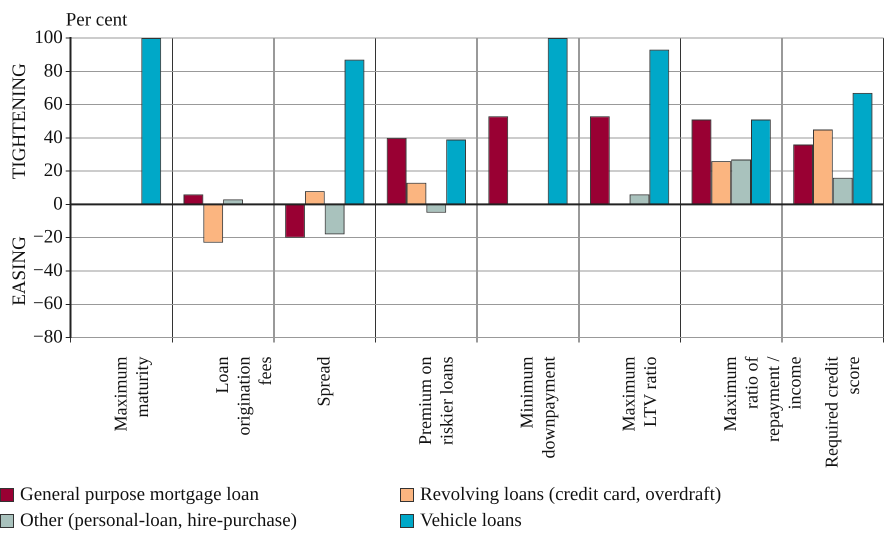 The height and width of the screenshot is (536, 890). What do you see at coordinates (97, 19) in the screenshot?
I see `y-axis-title: Per cent` at bounding box center [97, 19].